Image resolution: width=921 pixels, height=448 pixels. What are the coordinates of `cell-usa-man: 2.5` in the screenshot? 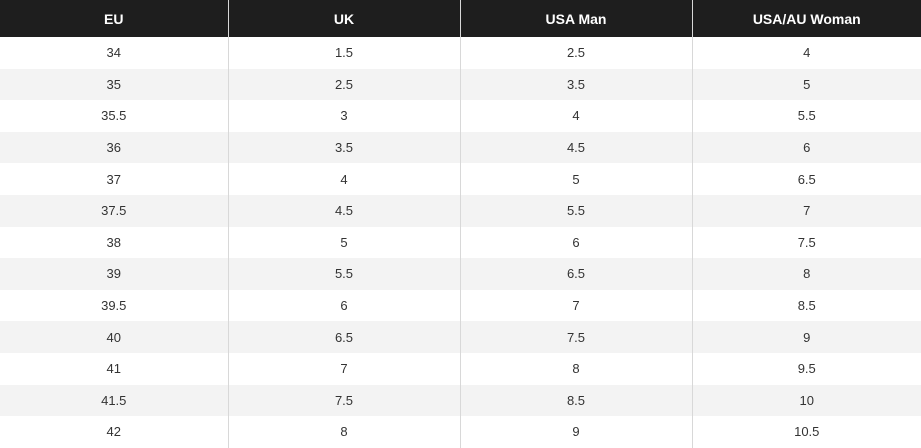 It's located at (575, 53).